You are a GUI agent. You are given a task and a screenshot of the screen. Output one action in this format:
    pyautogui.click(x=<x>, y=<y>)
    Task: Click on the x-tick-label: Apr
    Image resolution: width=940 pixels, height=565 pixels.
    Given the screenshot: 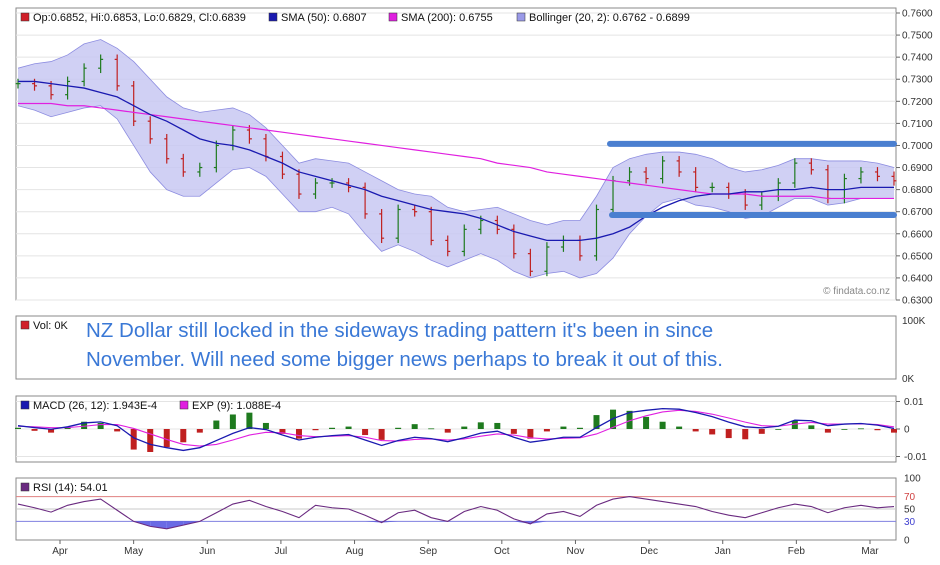 What is the action you would take?
    pyautogui.click(x=60, y=551)
    